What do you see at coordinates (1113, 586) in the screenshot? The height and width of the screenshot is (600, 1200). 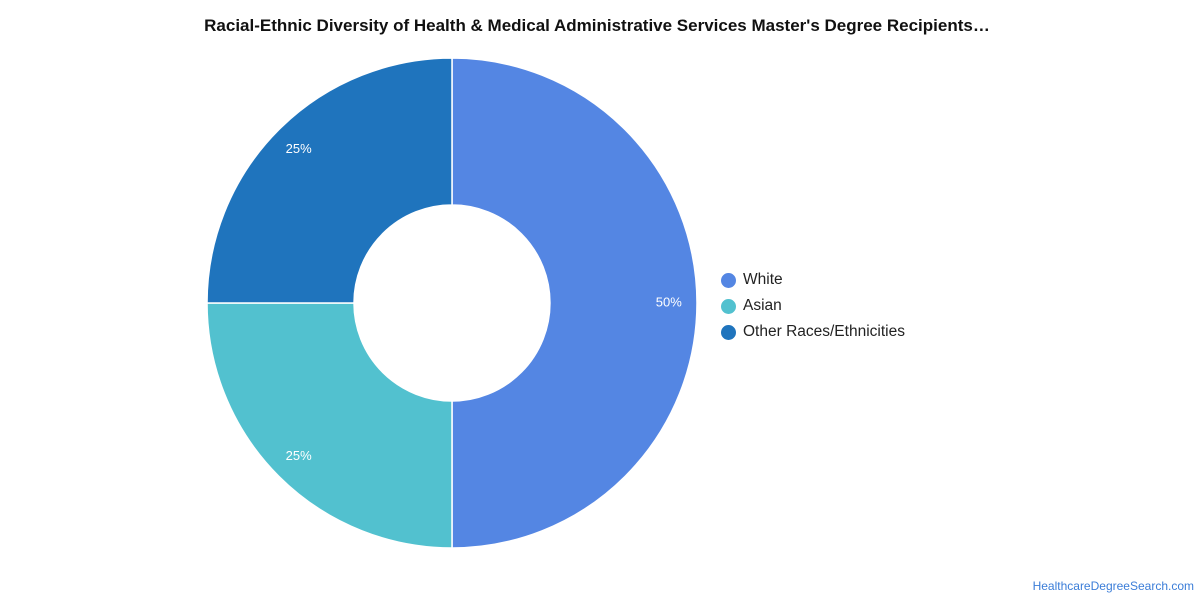 I see `source-link: HealthcareDegreeSearch.com` at bounding box center [1113, 586].